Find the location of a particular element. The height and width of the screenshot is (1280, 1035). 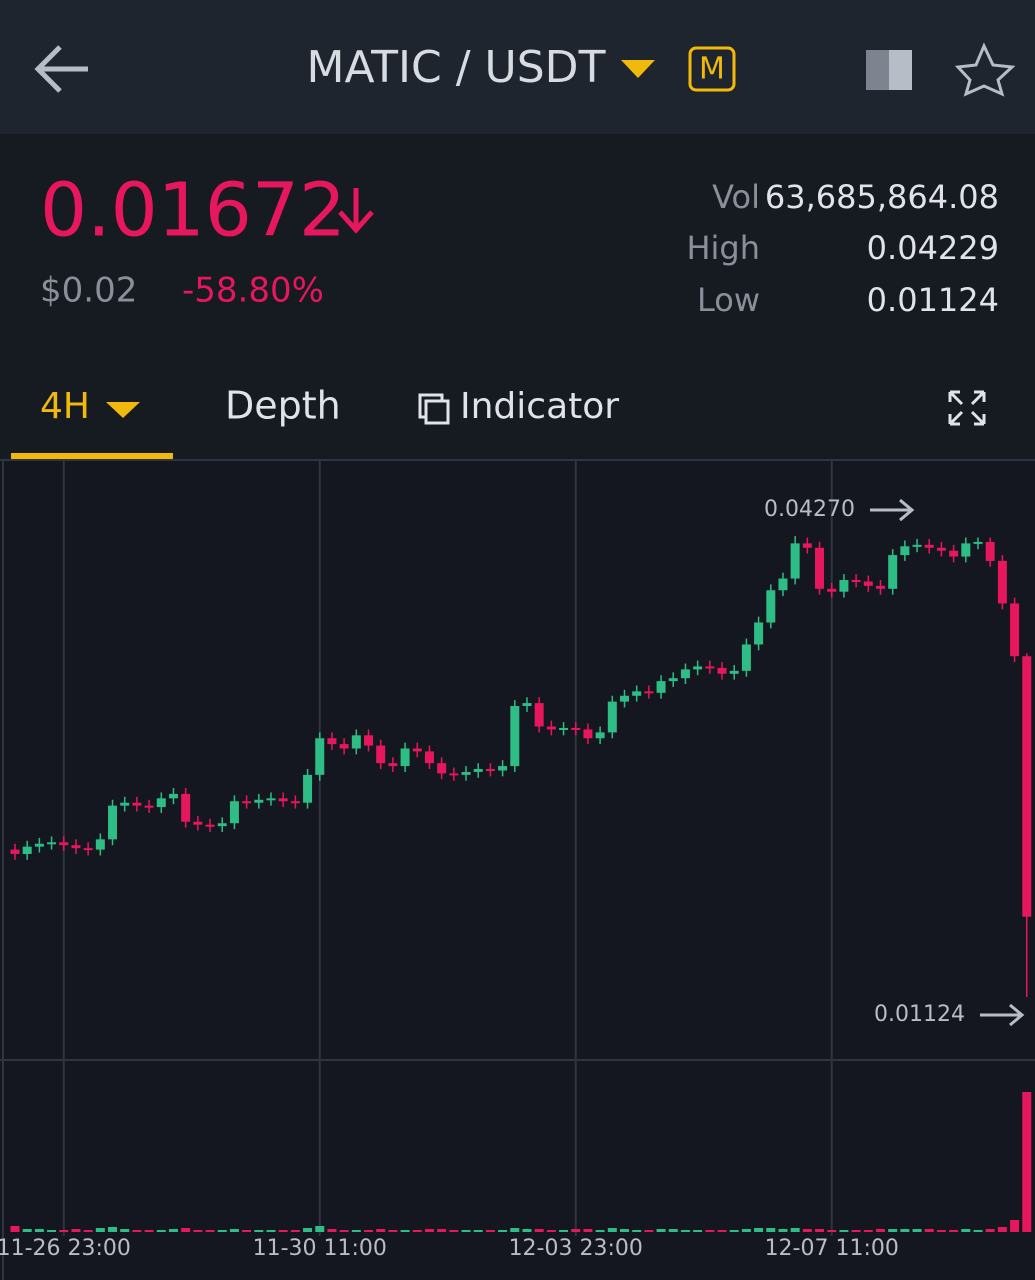

high-label: High is located at coordinates (723, 248).